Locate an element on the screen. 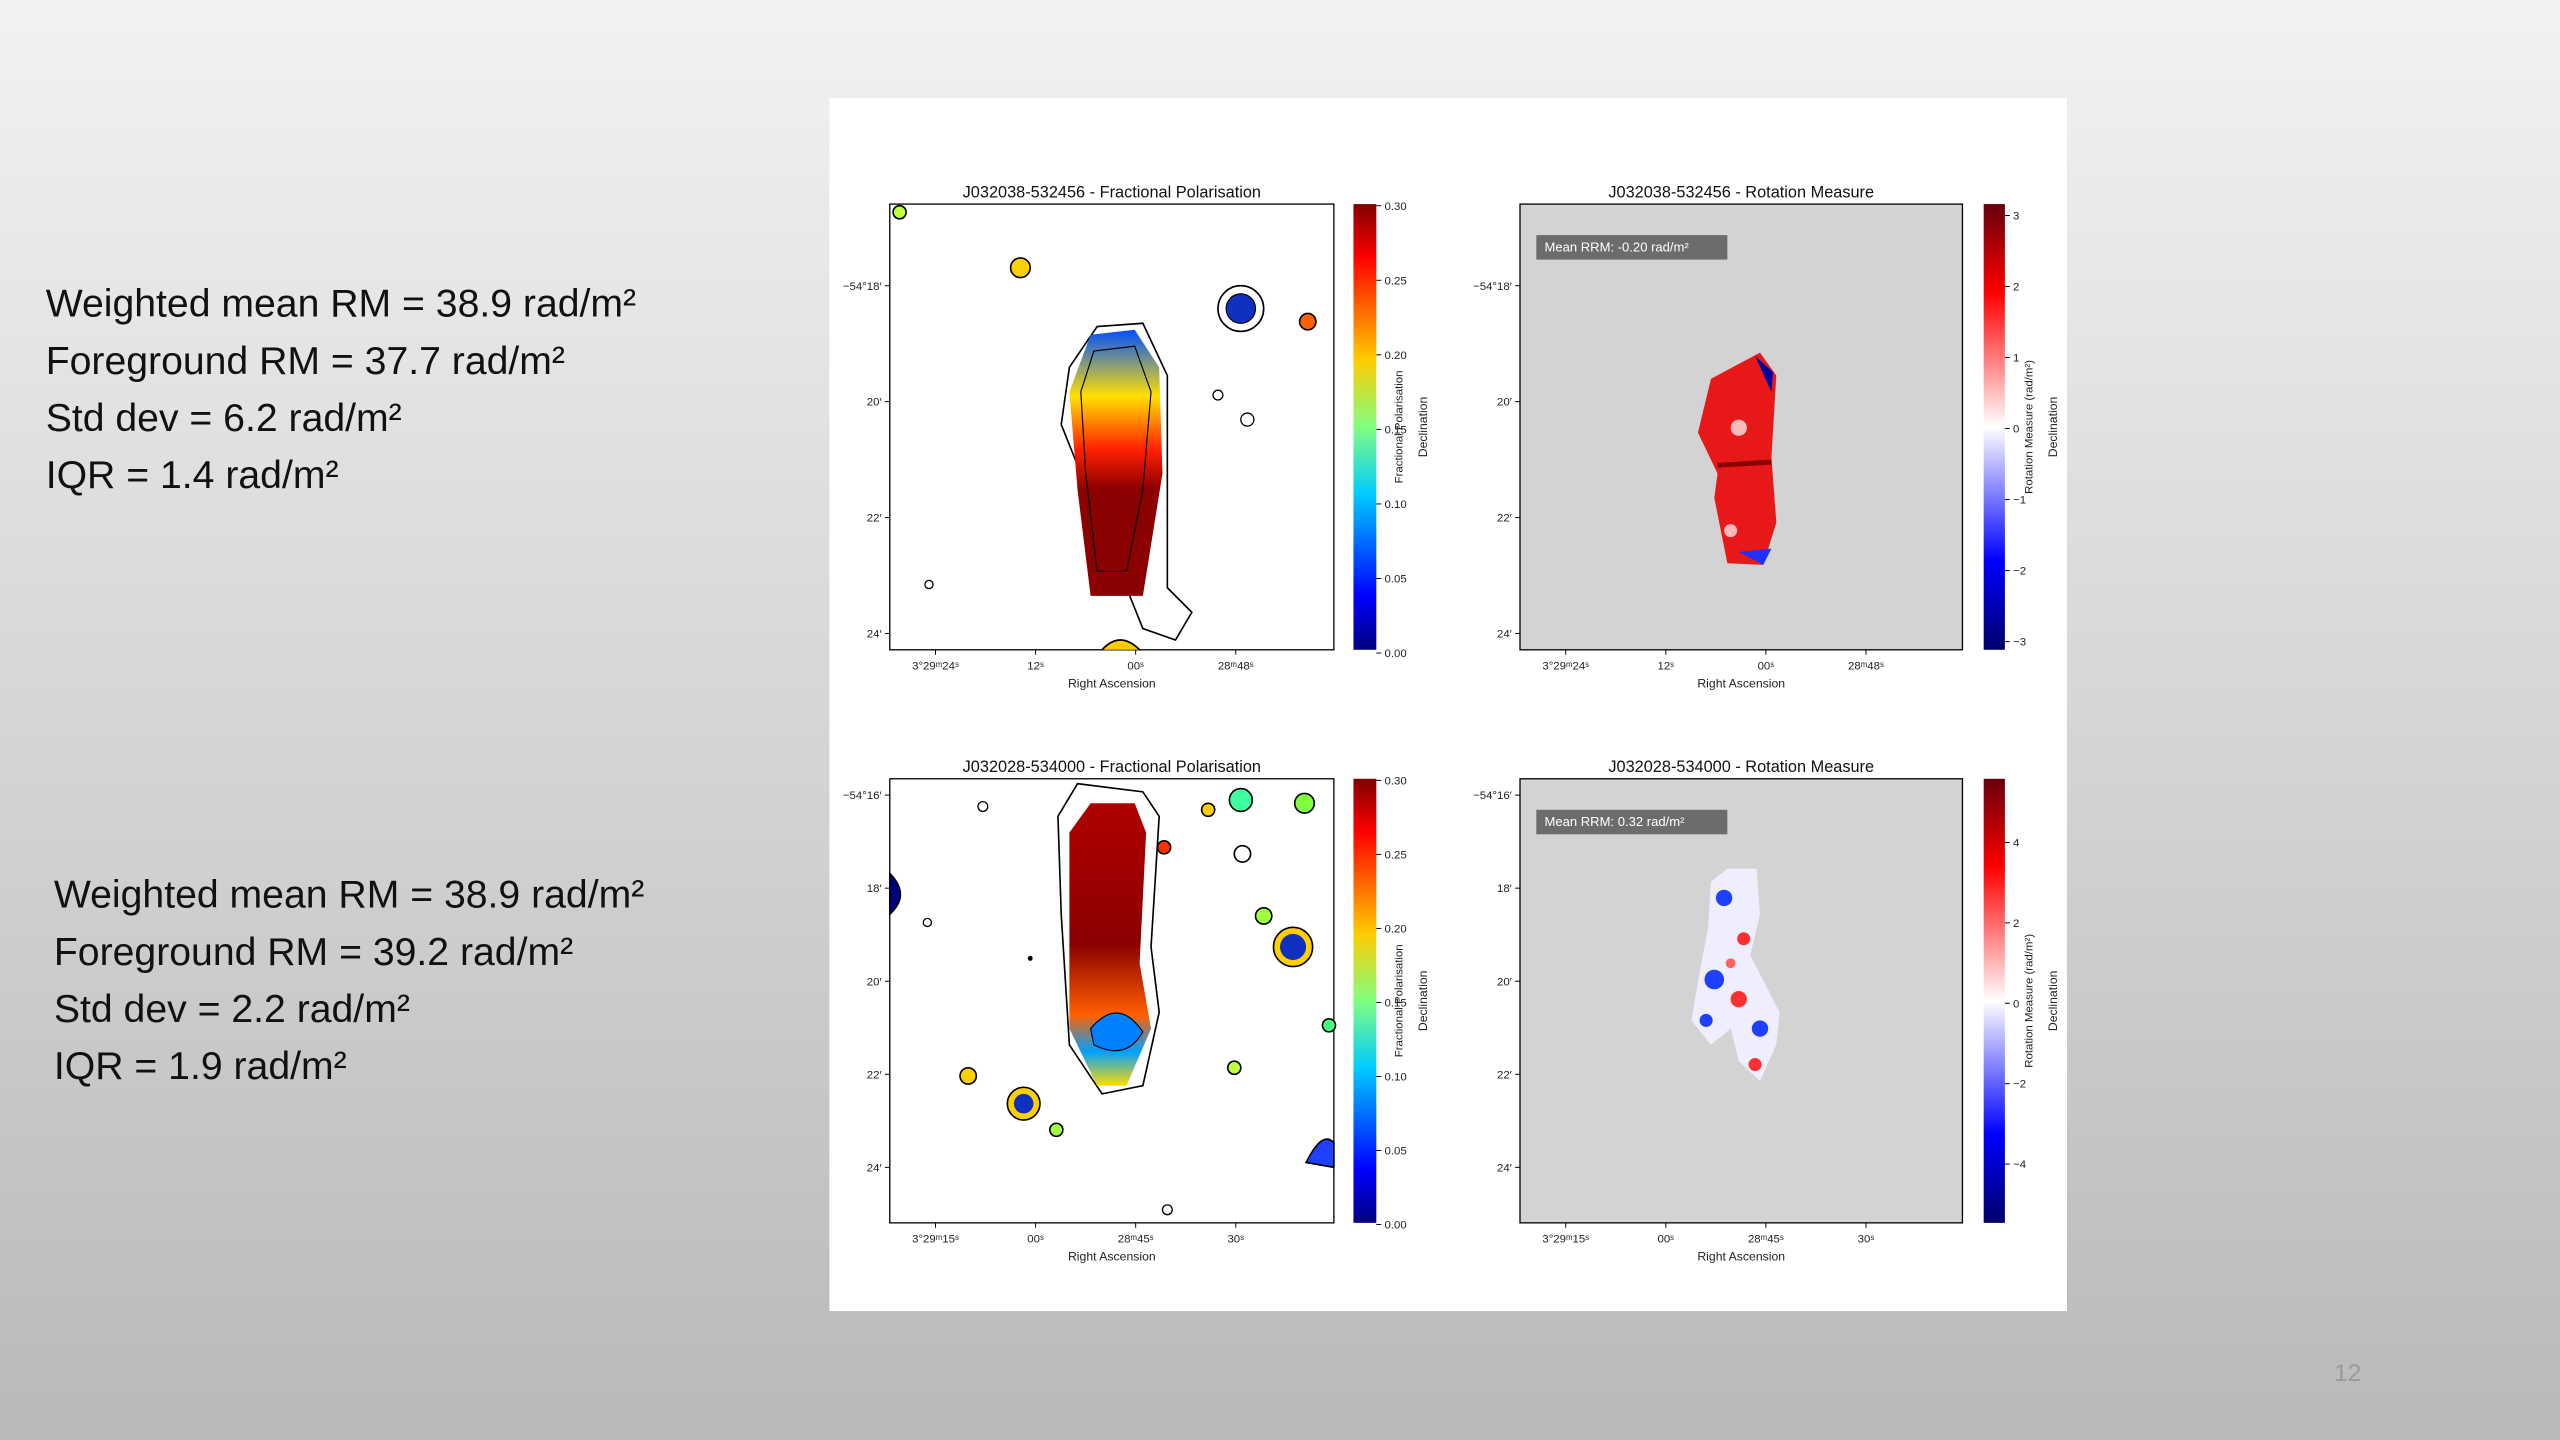 The width and height of the screenshot is (2560, 1440). annotation: Mean RRM: -0.20 rad/m² is located at coordinates (1616, 246).